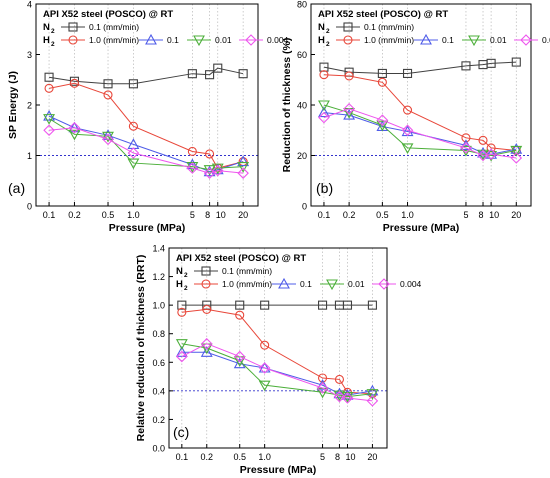 The image size is (550, 478). What do you see at coordinates (181, 432) in the screenshot?
I see `panel-label: (c)` at bounding box center [181, 432].